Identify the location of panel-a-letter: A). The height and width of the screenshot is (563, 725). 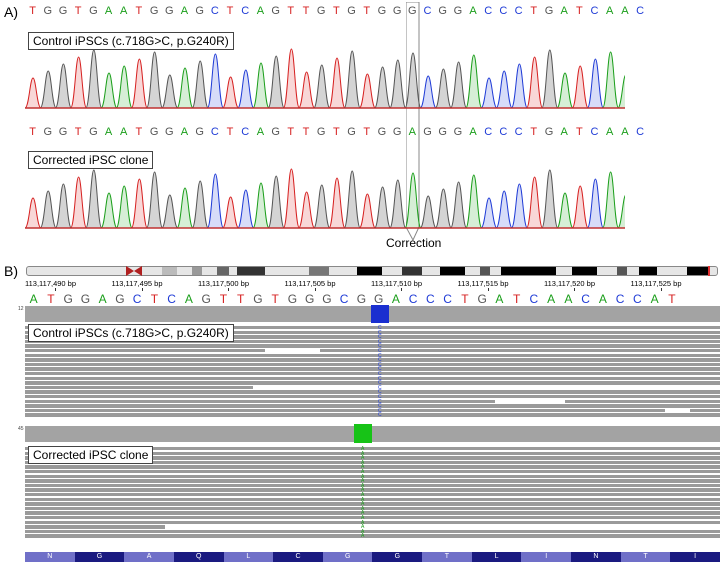
(11, 12).